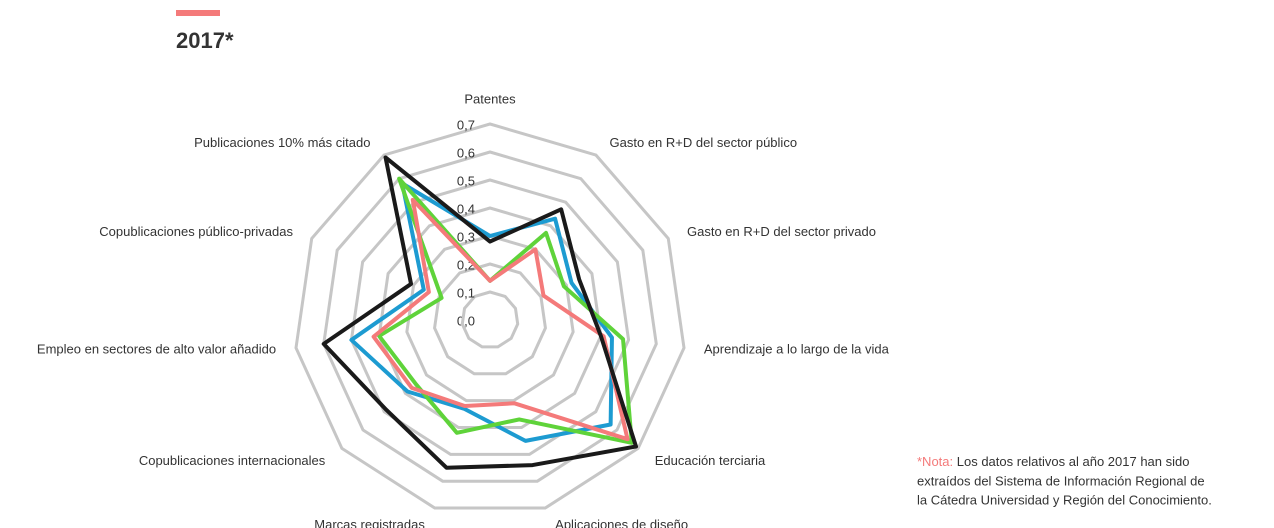 The height and width of the screenshot is (528, 1274). Describe the element at coordinates (797, 348) in the screenshot. I see `axis-label: Aprendizaje a lo largo de la vida` at that location.